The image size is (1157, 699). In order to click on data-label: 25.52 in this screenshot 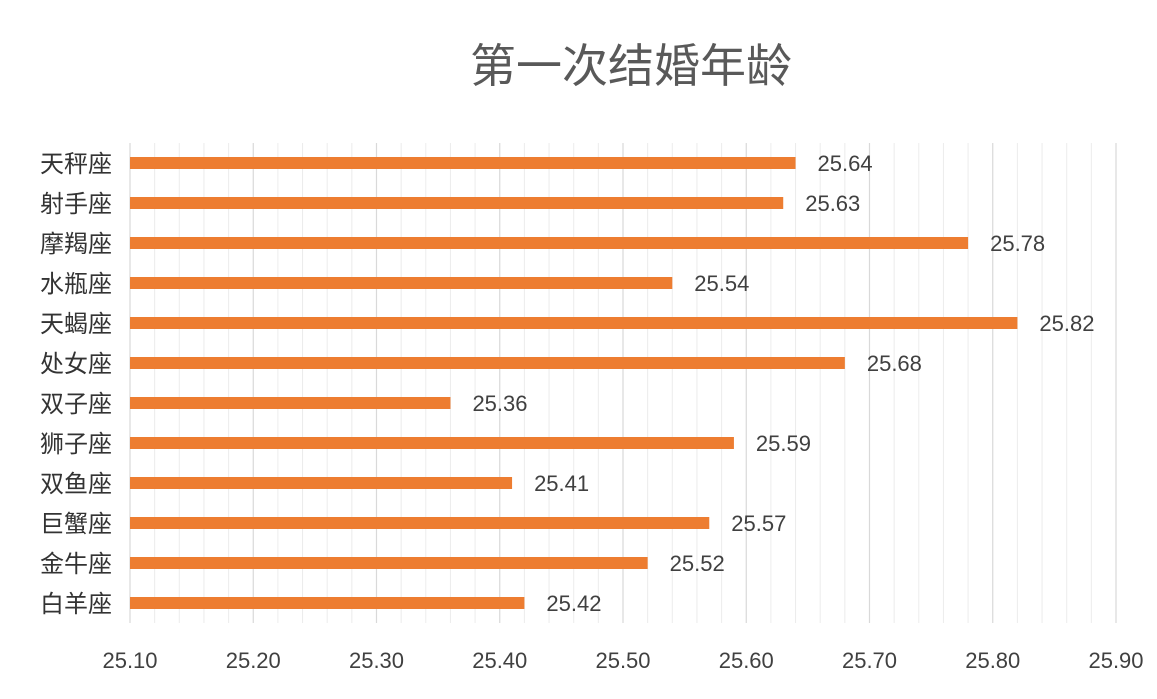, I will do `click(697, 563)`.